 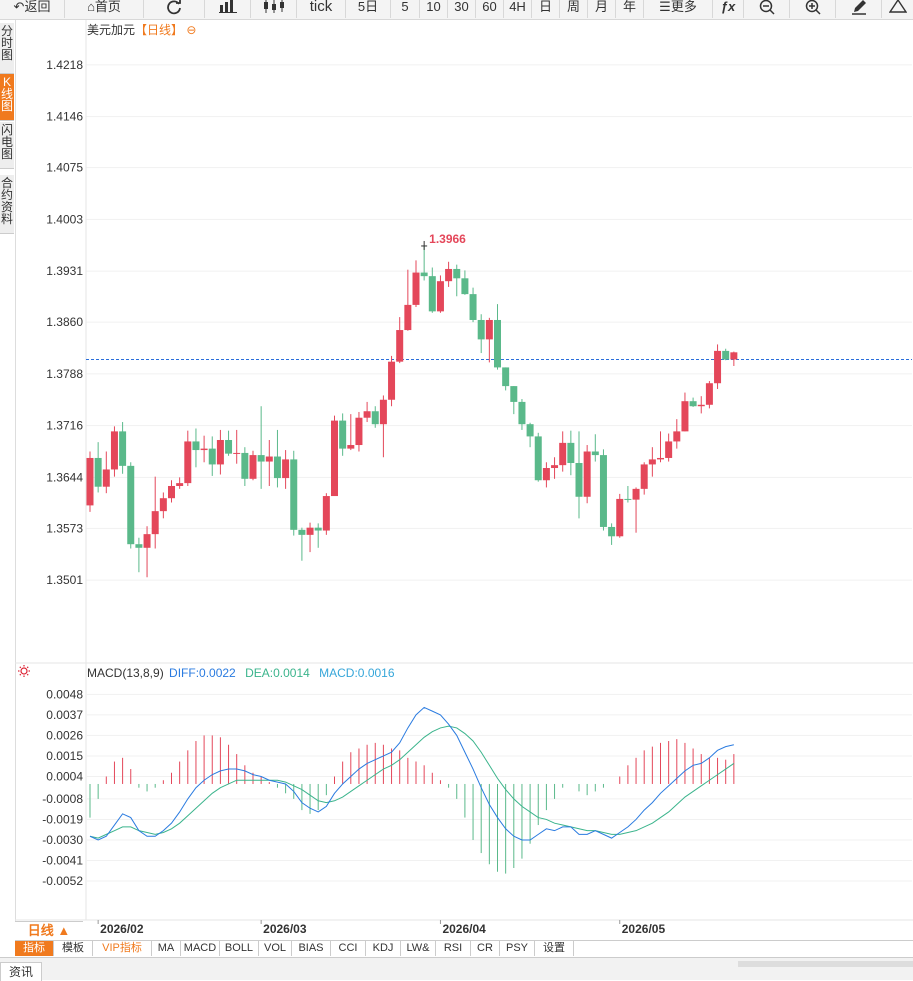 I want to click on zoom-out-icon, so click(x=767, y=7).